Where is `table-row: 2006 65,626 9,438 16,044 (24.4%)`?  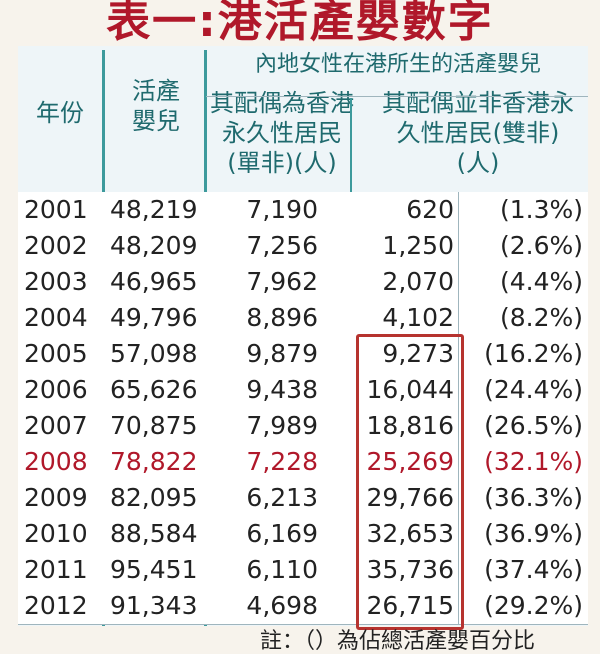
table-row: 2006 65,626 9,438 16,044 (24.4%) is located at coordinates (303, 390).